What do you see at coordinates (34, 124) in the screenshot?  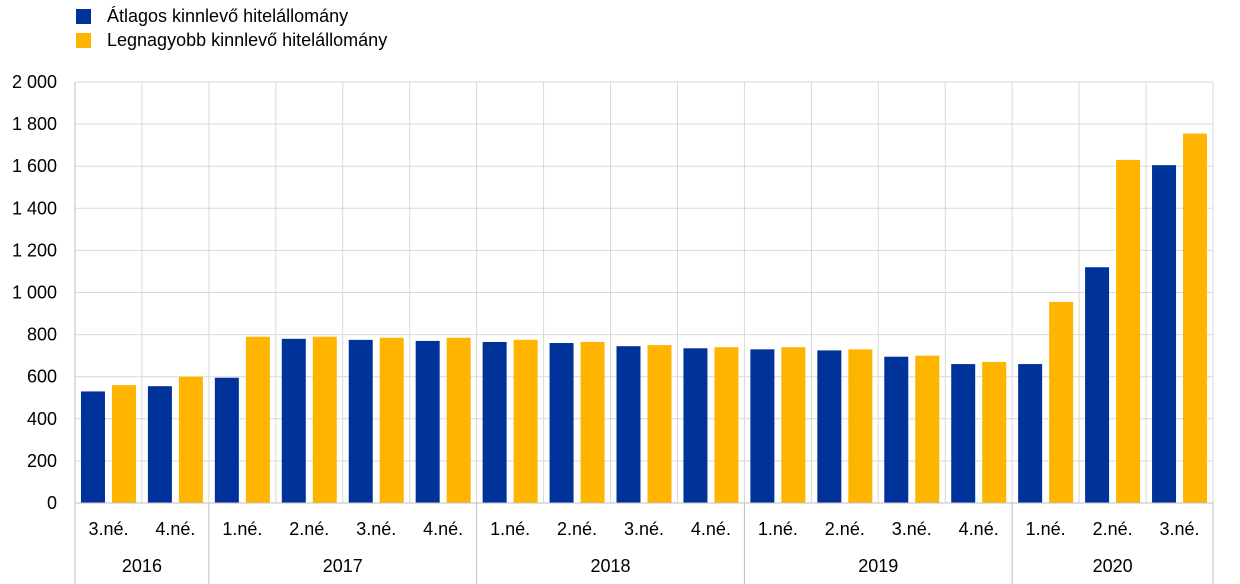 I see `y-tick-label: 1 800` at bounding box center [34, 124].